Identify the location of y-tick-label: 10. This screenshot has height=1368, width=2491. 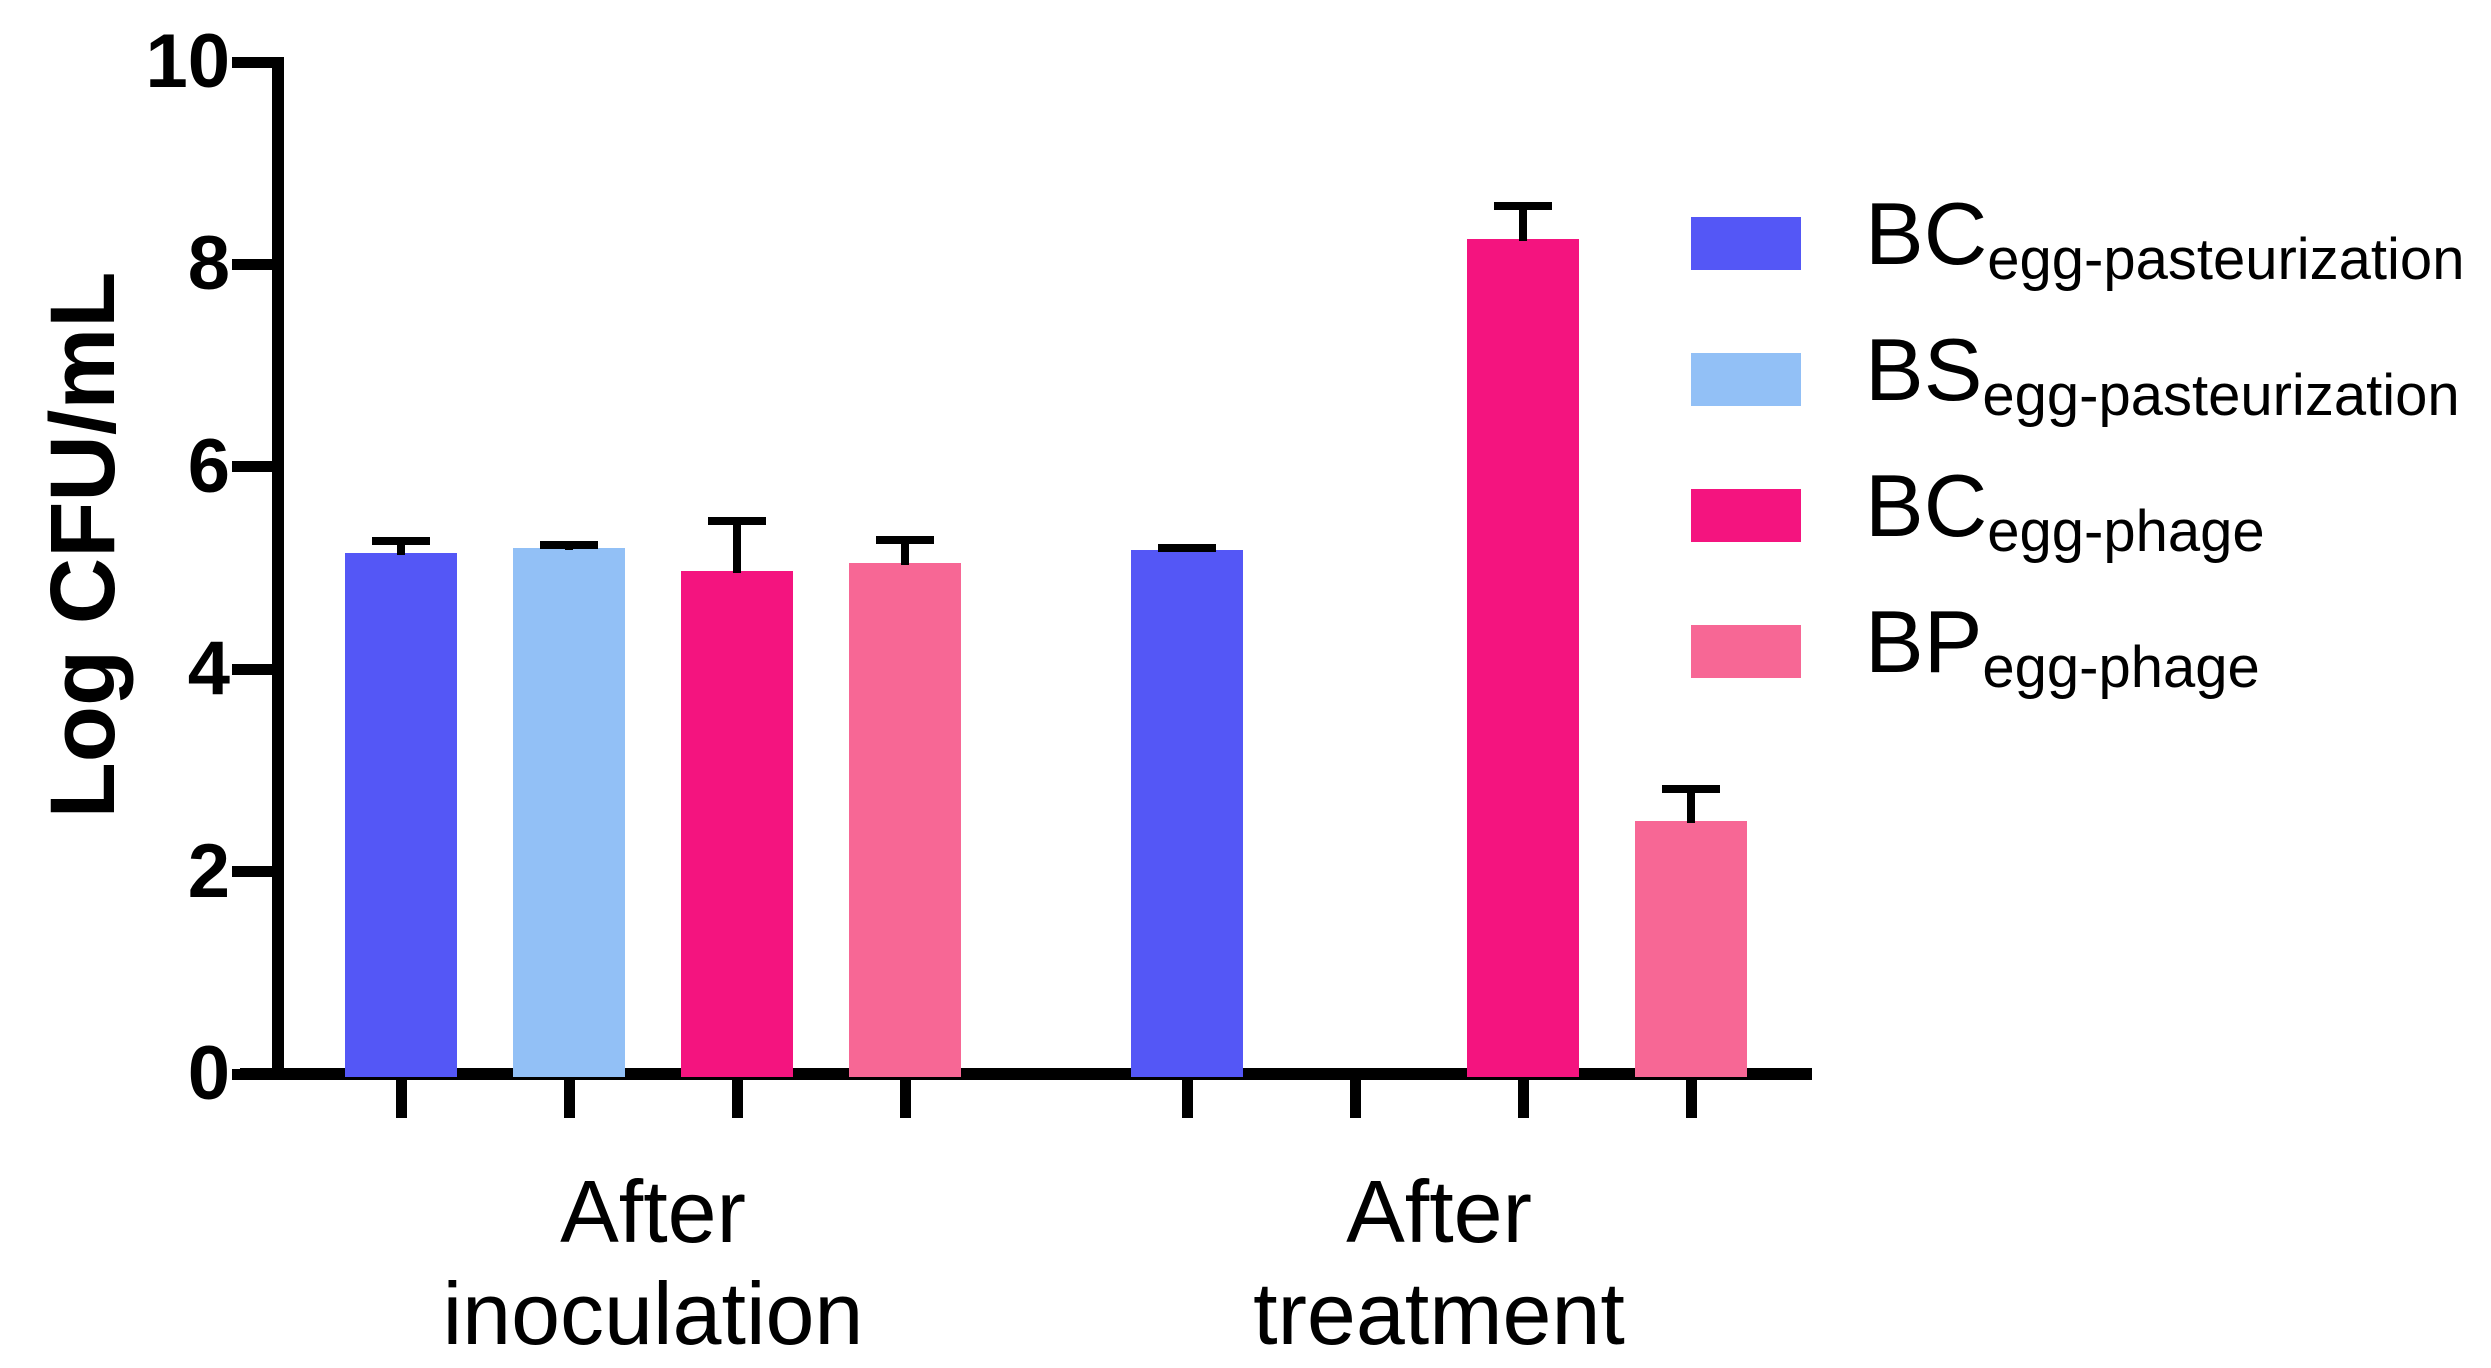
(187, 61).